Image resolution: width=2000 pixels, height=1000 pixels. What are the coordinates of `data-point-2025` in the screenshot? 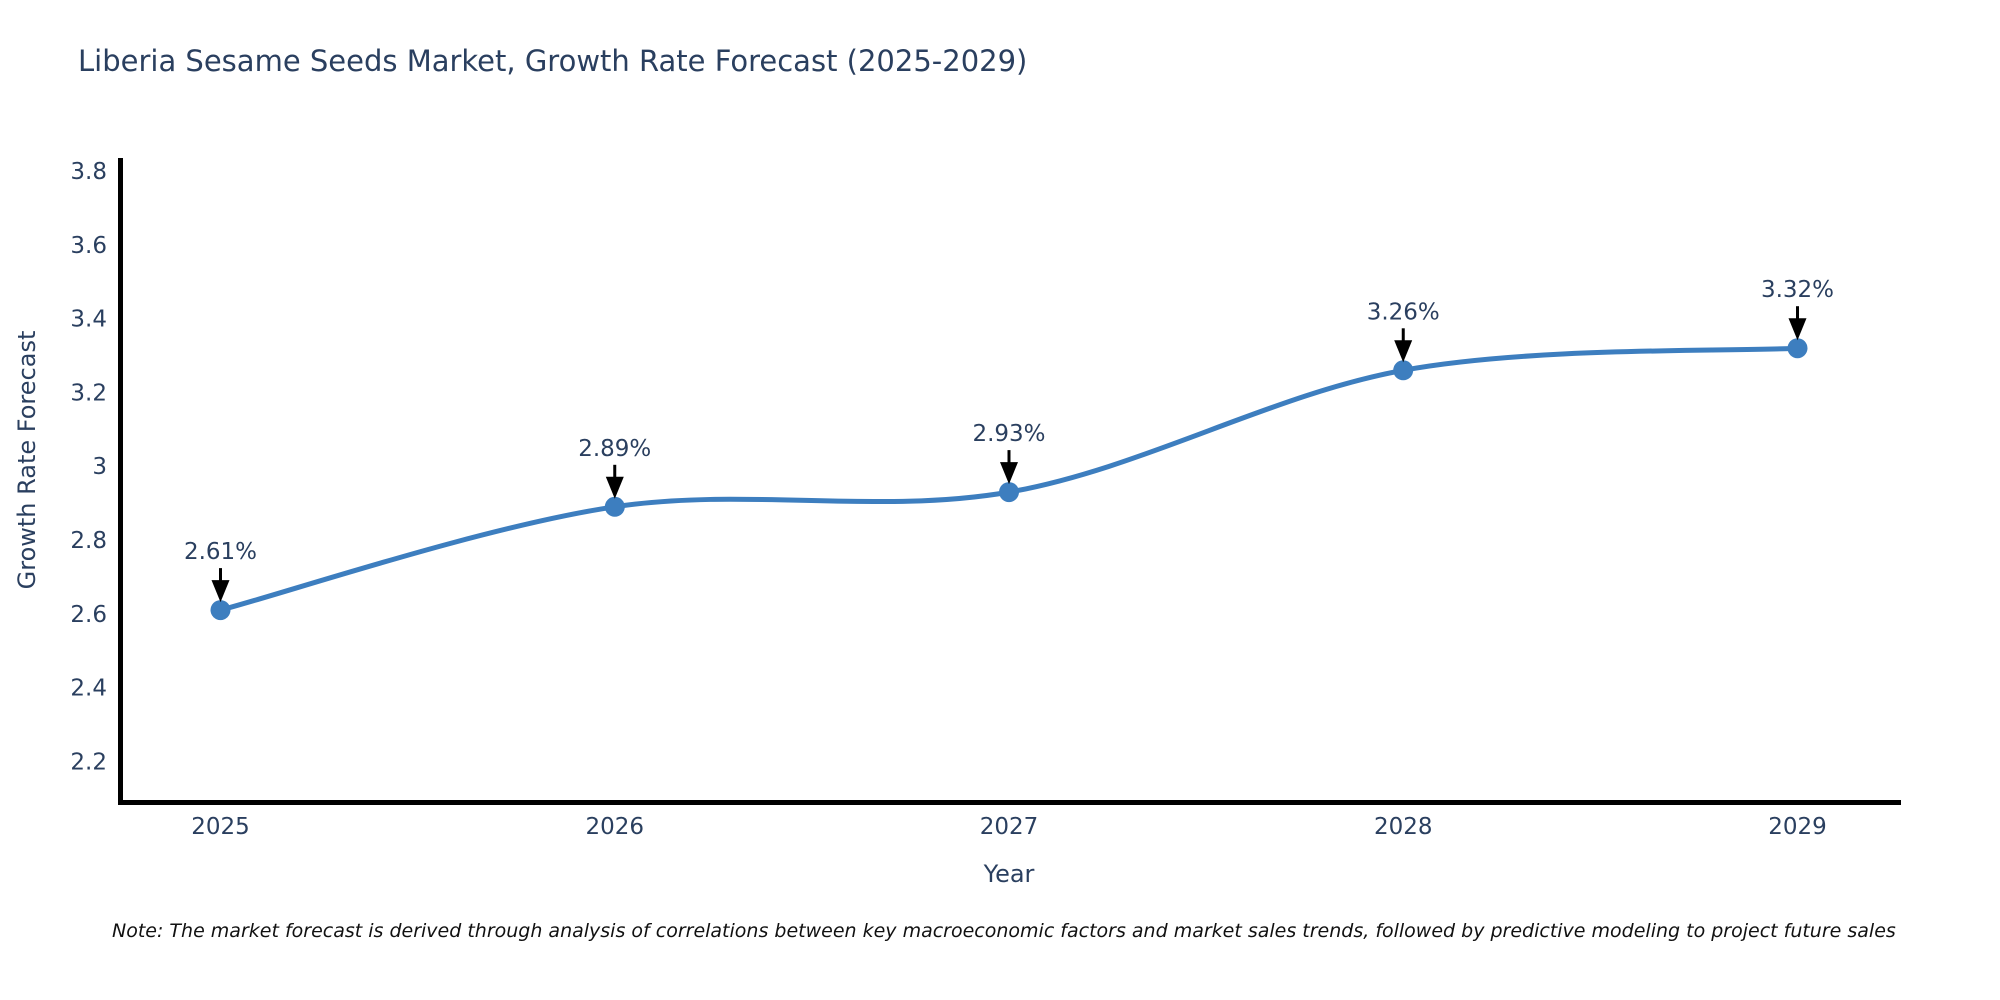 It's located at (220, 610).